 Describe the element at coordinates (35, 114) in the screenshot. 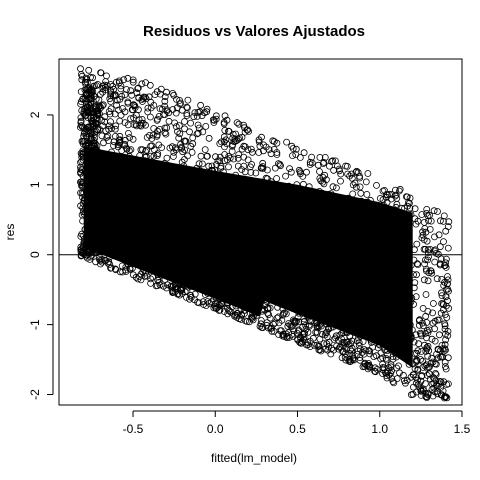

I see `y-tick-label: 2` at that location.